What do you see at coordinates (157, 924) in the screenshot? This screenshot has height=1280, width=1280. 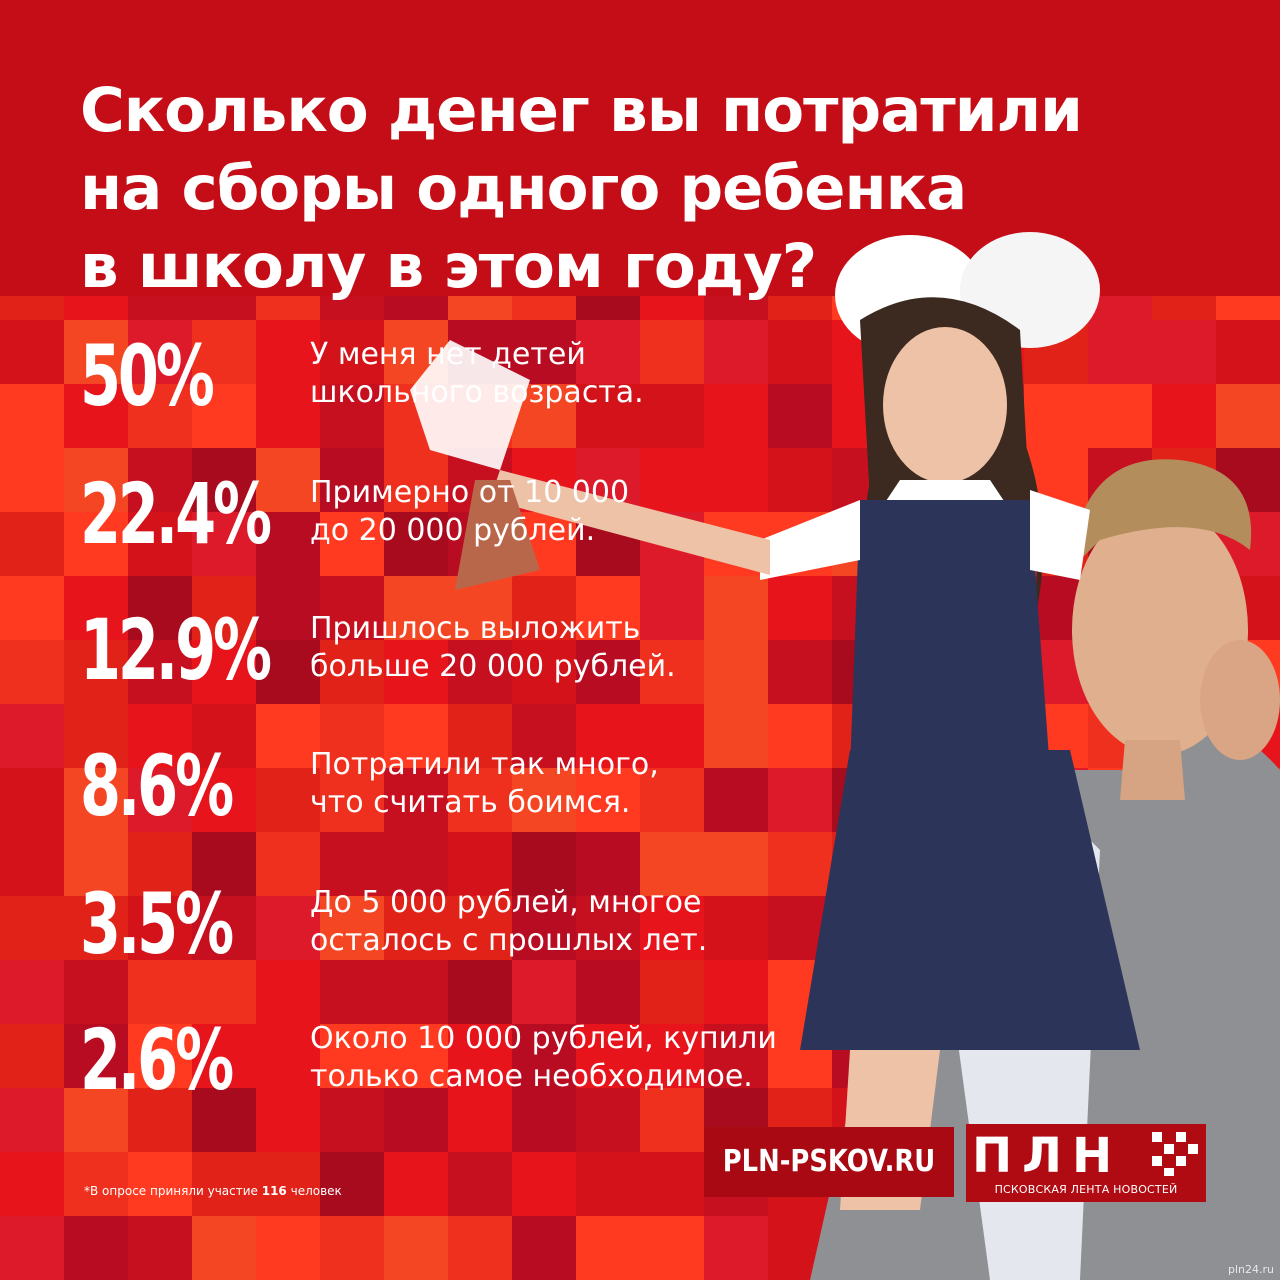 I see `percent-value: 3.5%` at bounding box center [157, 924].